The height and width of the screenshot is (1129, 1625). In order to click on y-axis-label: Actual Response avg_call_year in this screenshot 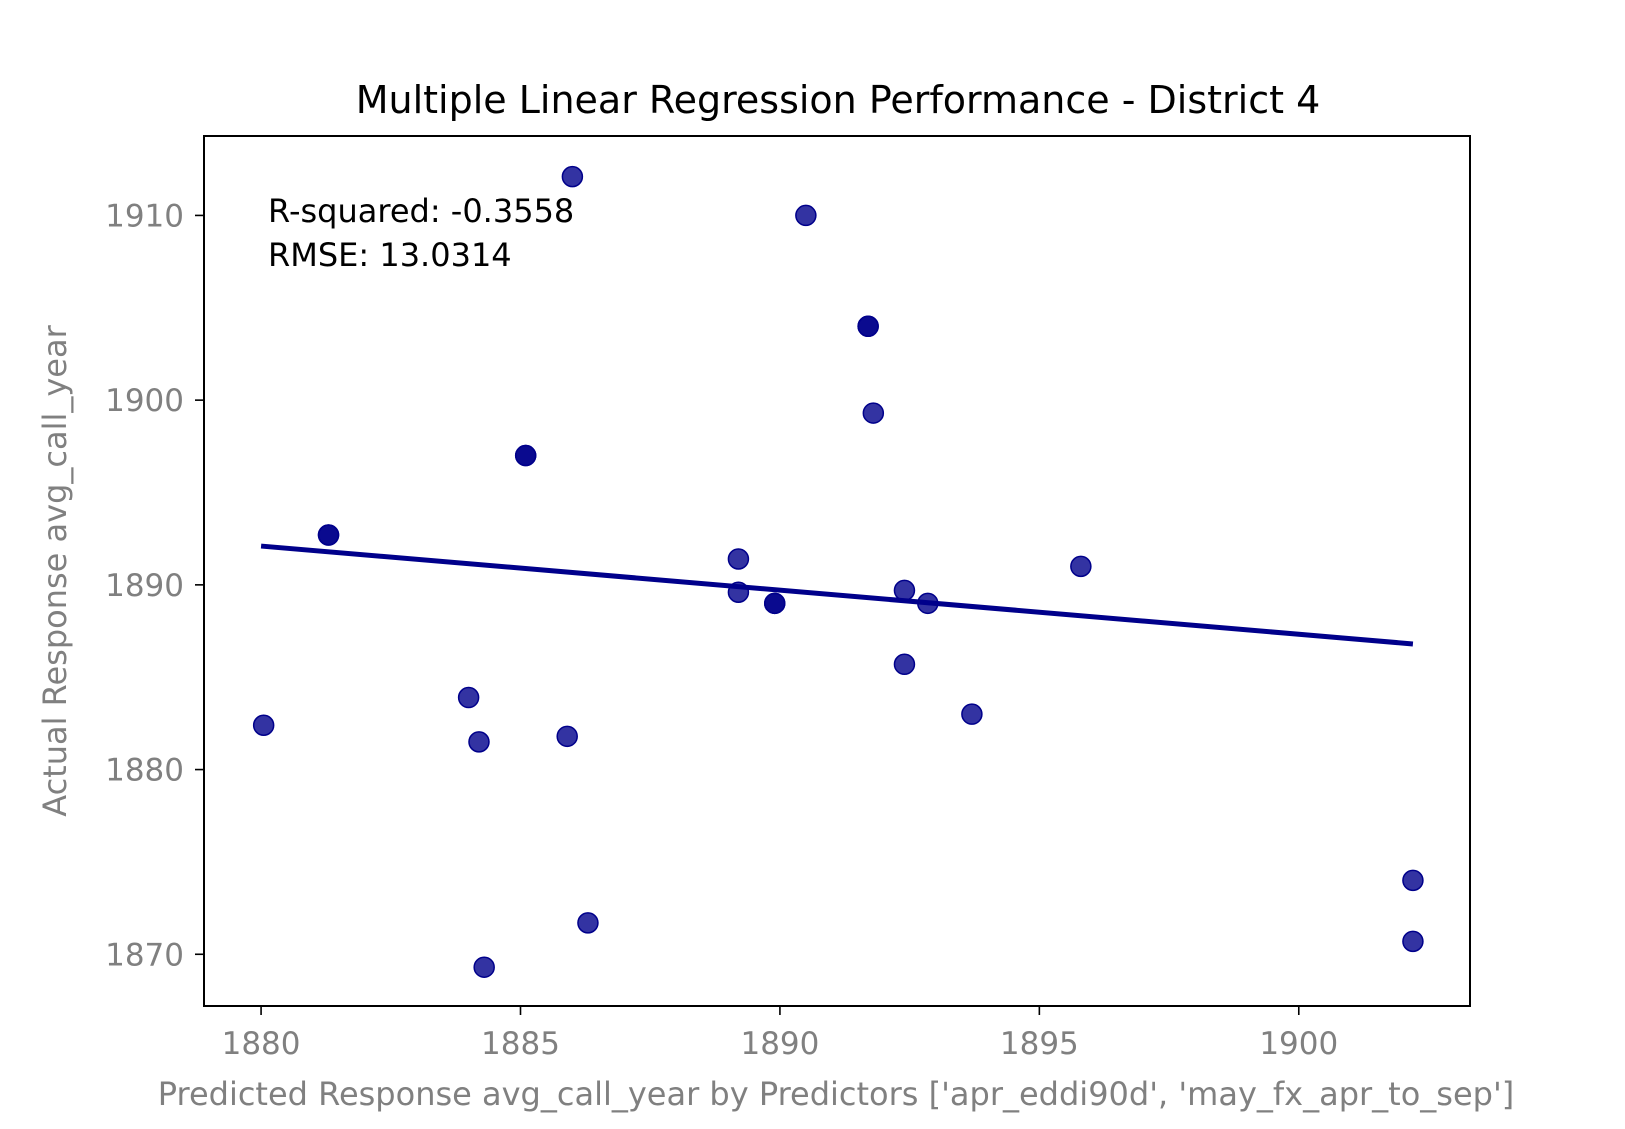, I will do `click(55, 570)`.